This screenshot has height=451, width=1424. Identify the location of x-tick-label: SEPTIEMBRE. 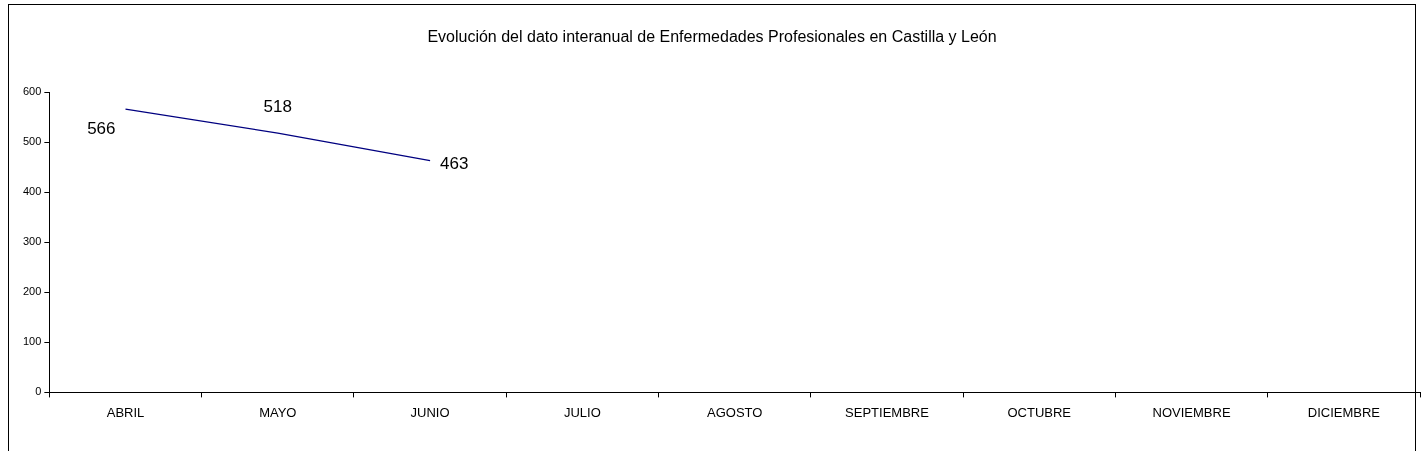
(887, 412).